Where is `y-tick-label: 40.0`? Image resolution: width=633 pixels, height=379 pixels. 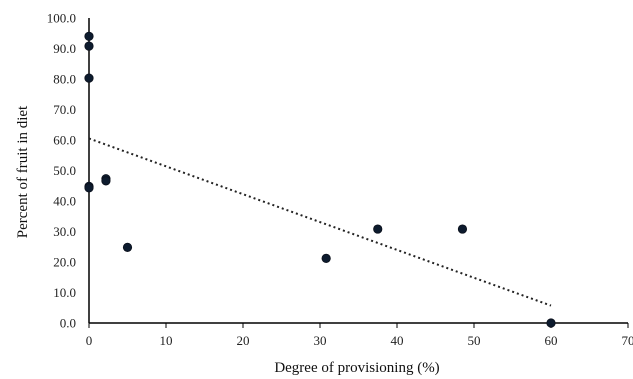
y-tick-label: 40.0 is located at coordinates (64, 201).